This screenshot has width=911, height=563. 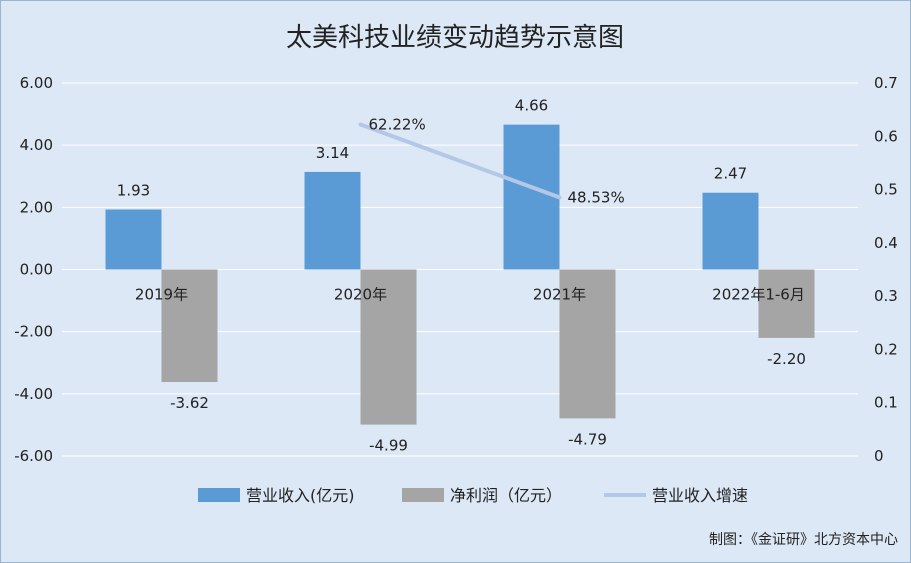 What do you see at coordinates (33, 332) in the screenshot?
I see `y-left-tick-label: -2.00` at bounding box center [33, 332].